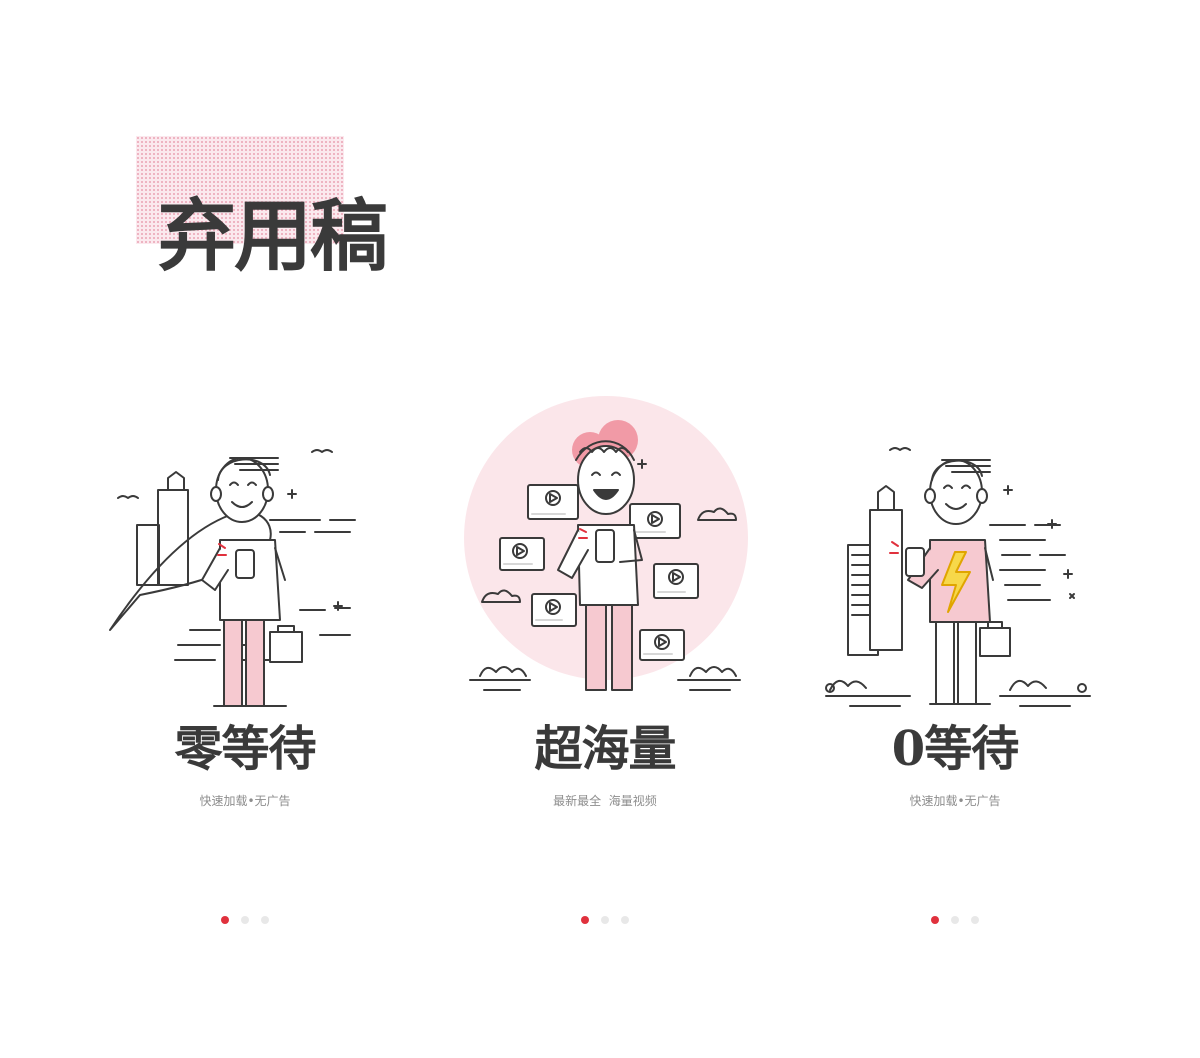 The height and width of the screenshot is (1058, 1200). Describe the element at coordinates (605, 801) in the screenshot. I see `card-subtitle: 最新最全 海量视频` at that location.